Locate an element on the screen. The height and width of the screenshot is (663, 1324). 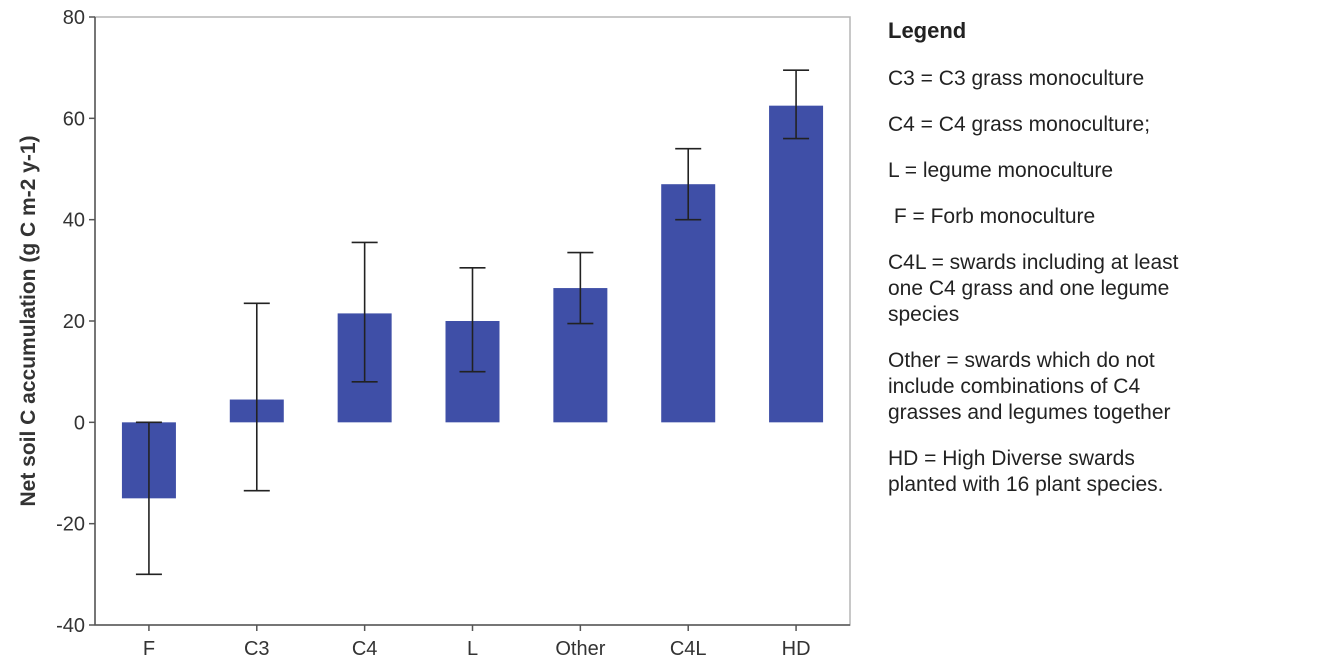
y-tick-label: 0 is located at coordinates (79, 423).